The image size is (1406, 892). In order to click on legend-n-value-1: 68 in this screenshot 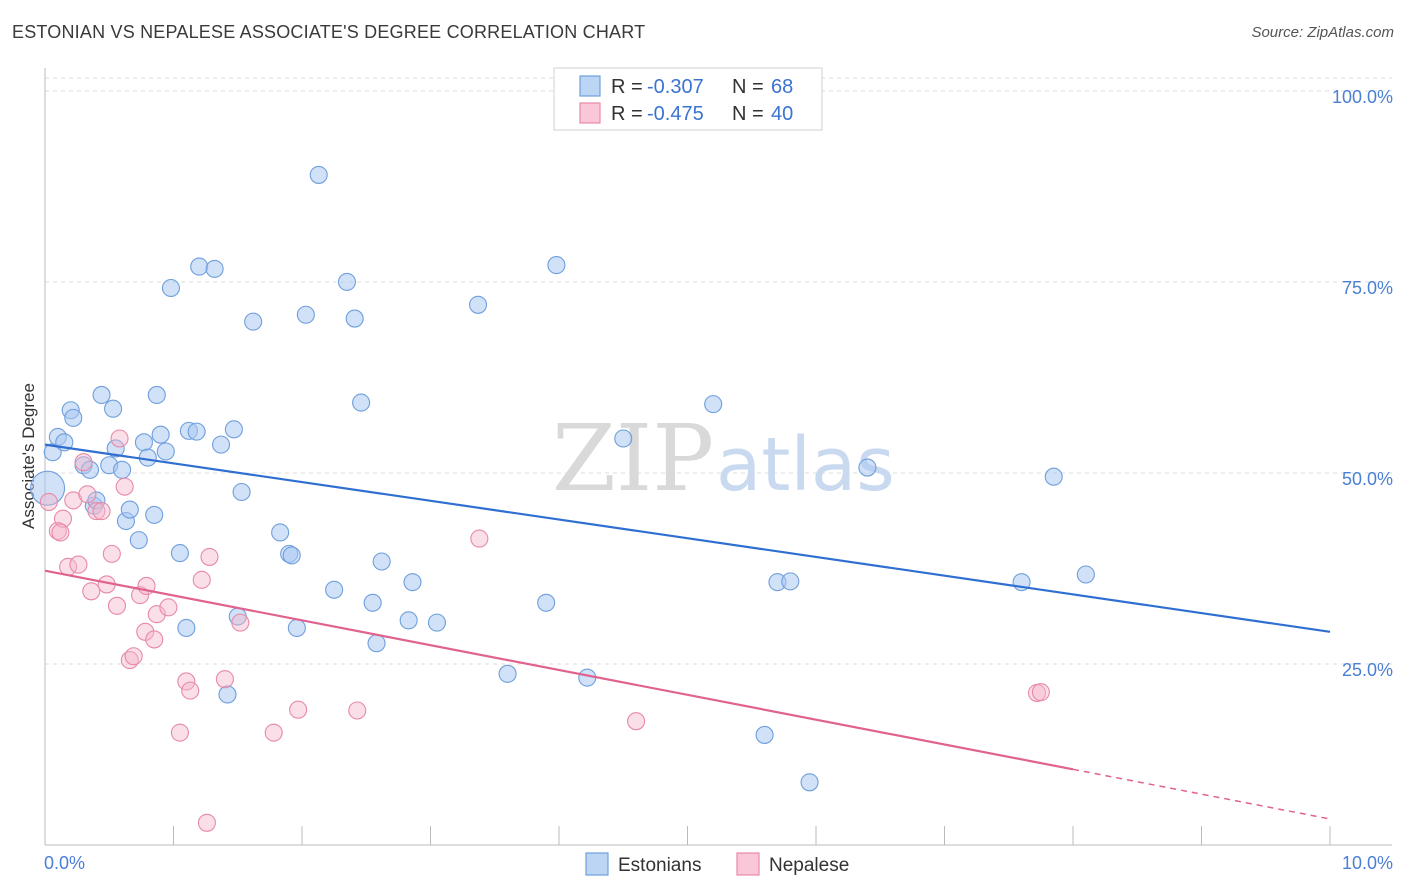, I will do `click(782, 87)`.